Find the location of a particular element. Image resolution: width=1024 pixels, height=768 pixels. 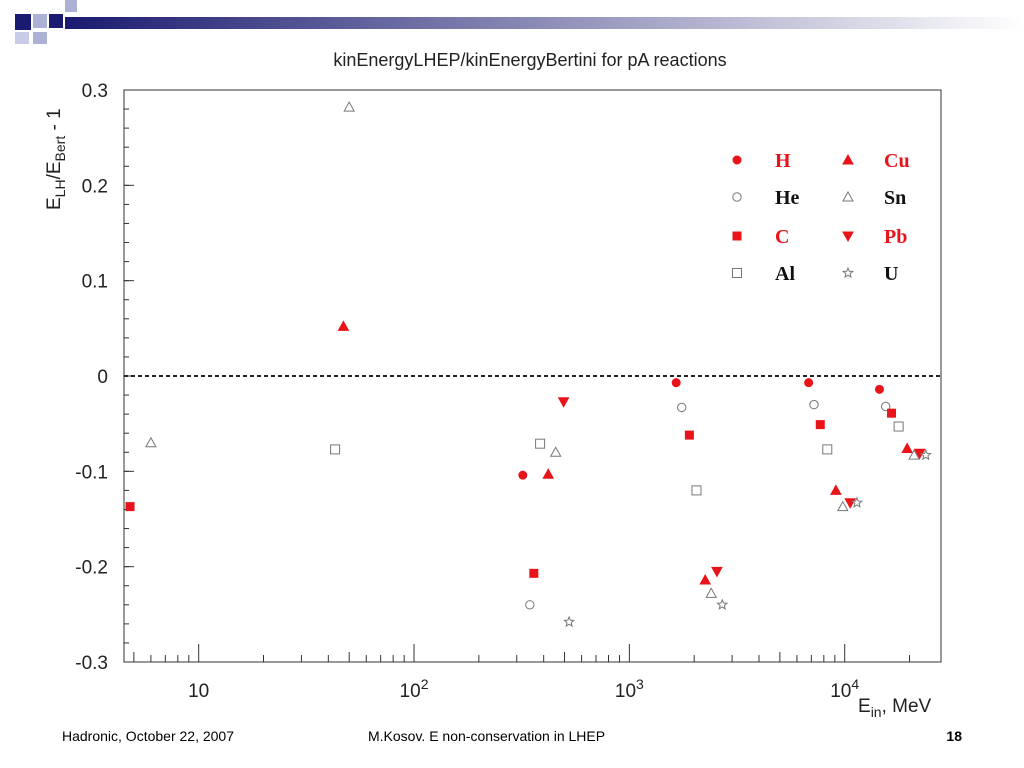

y-axis-label: ELH/EBert - 1 is located at coordinates (56, 159).